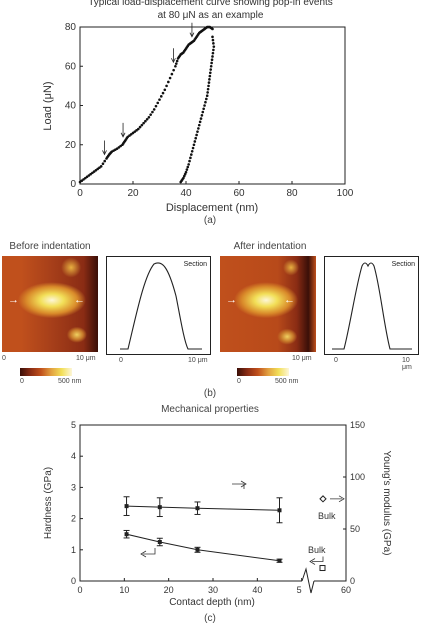 This screenshot has height=628, width=421. I want to click on y-tick-label: 80, so click(71, 27).